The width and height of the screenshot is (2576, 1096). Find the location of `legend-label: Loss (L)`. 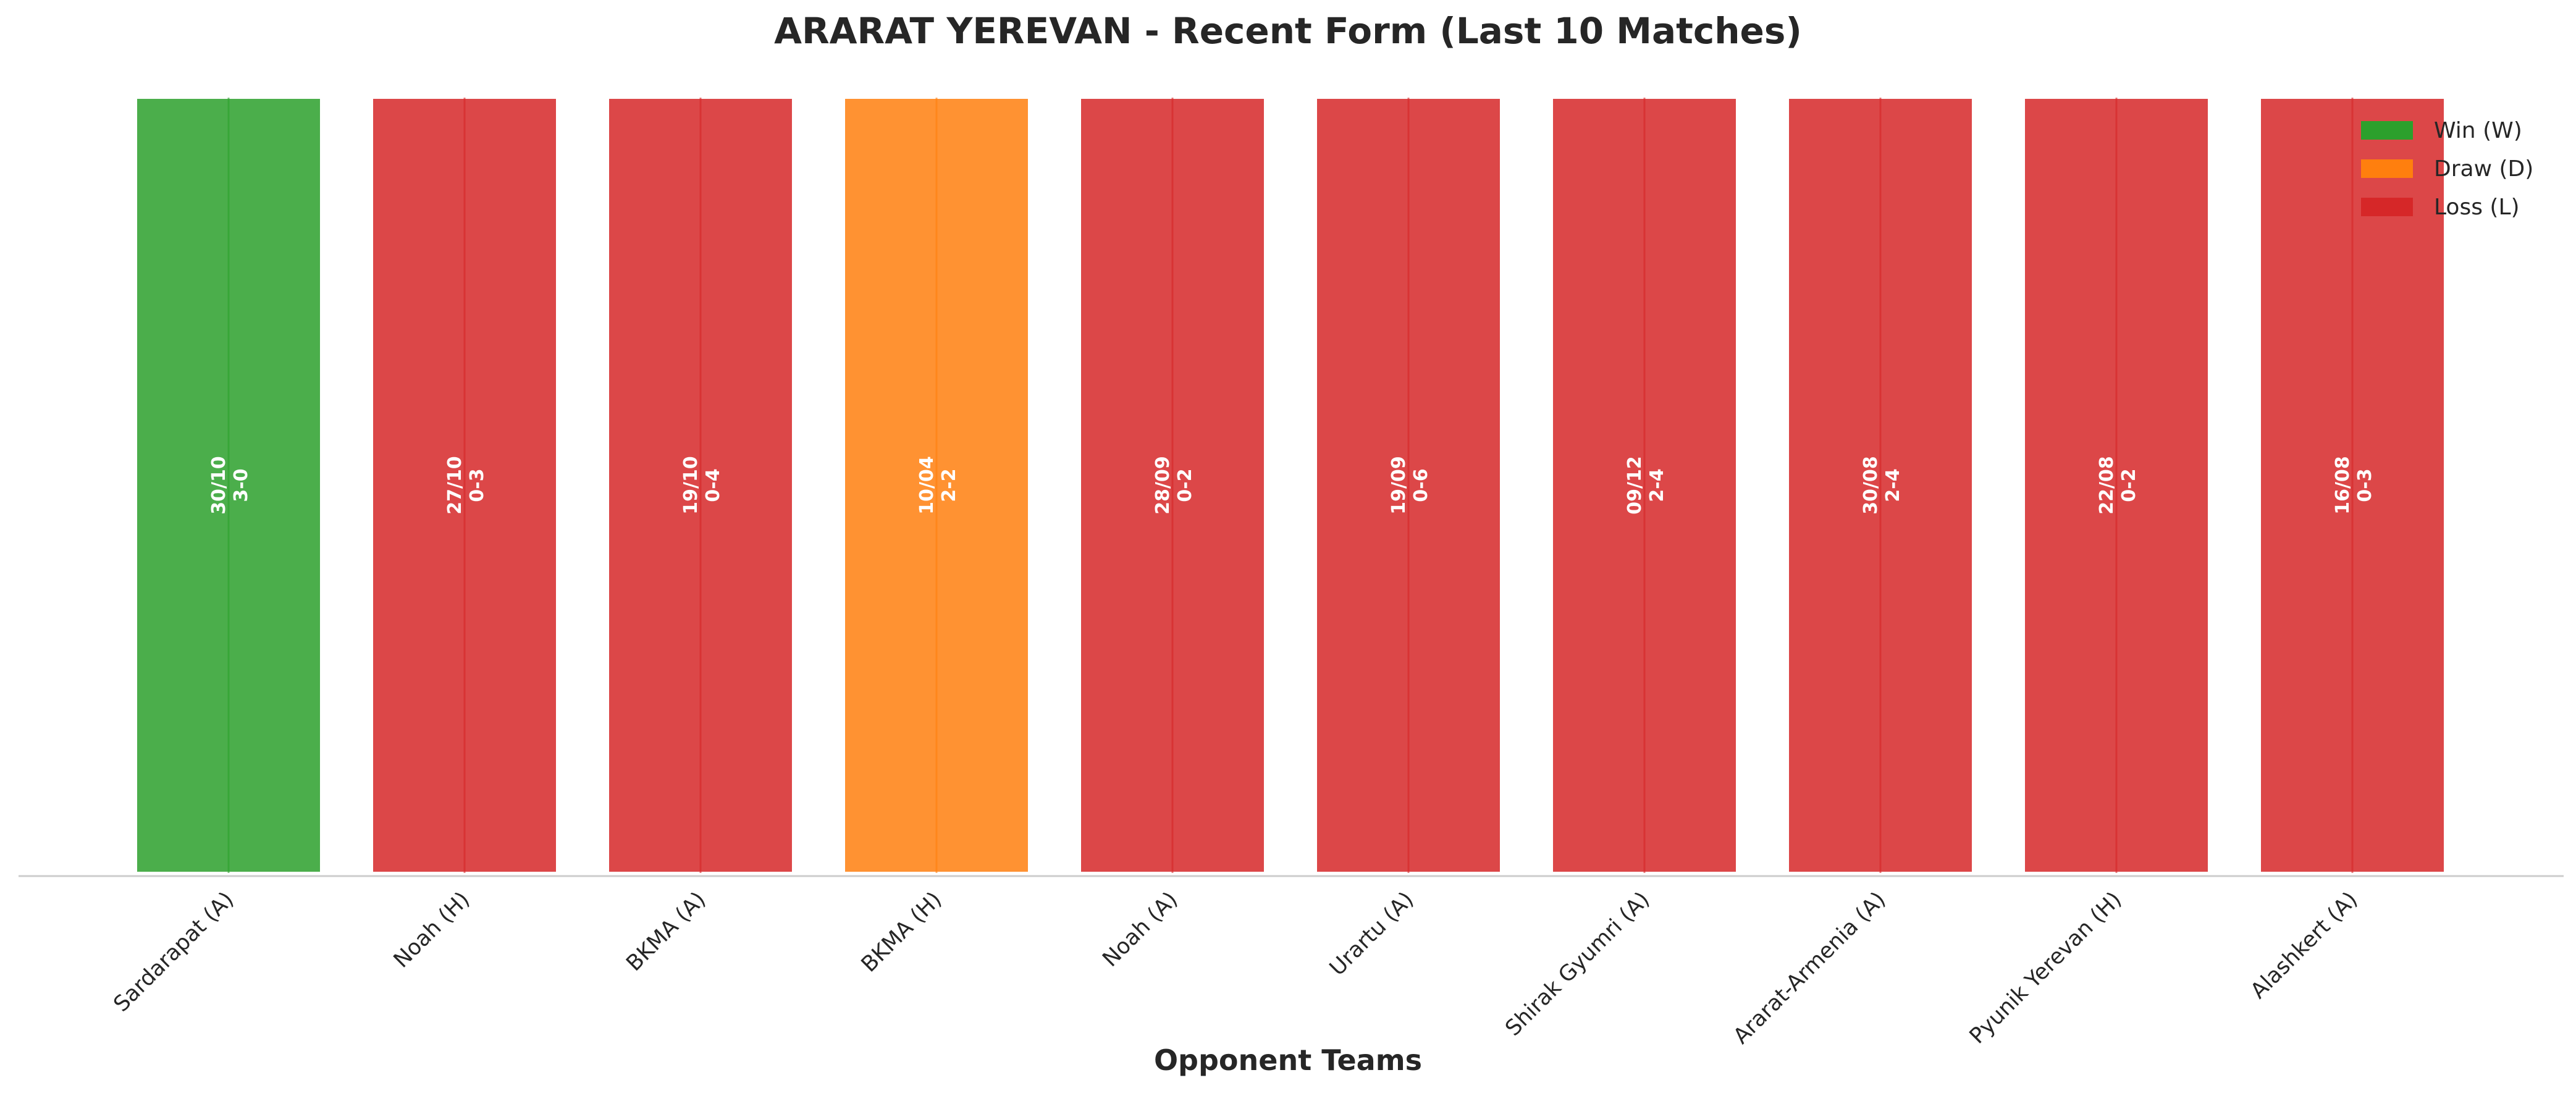

legend-label: Loss (L) is located at coordinates (2477, 207).